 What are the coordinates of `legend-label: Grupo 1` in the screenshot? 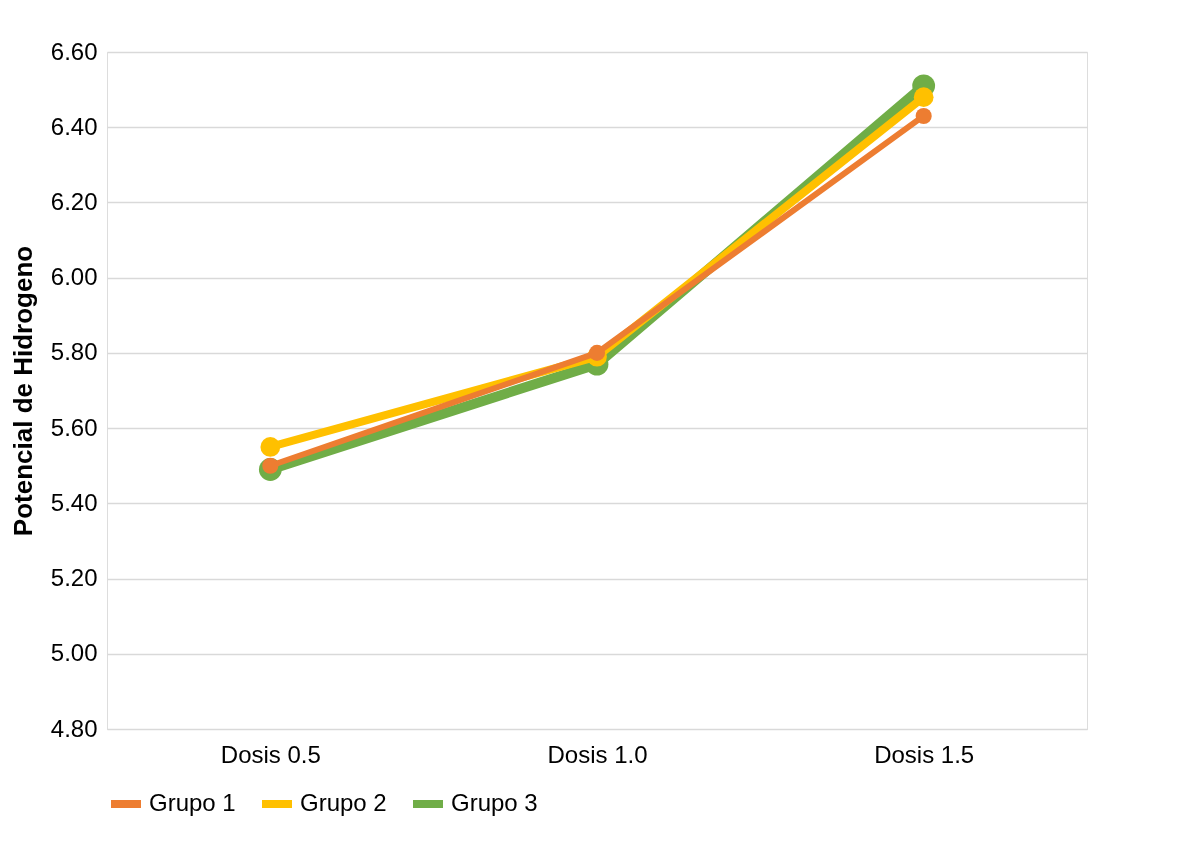 It's located at (192, 802).